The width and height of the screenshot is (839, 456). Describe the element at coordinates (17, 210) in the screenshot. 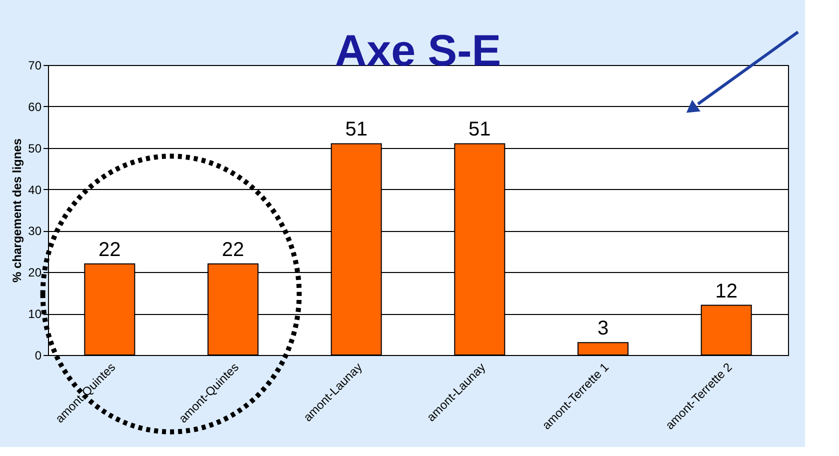

I see `y-axis-title: % chargement des lignes` at that location.